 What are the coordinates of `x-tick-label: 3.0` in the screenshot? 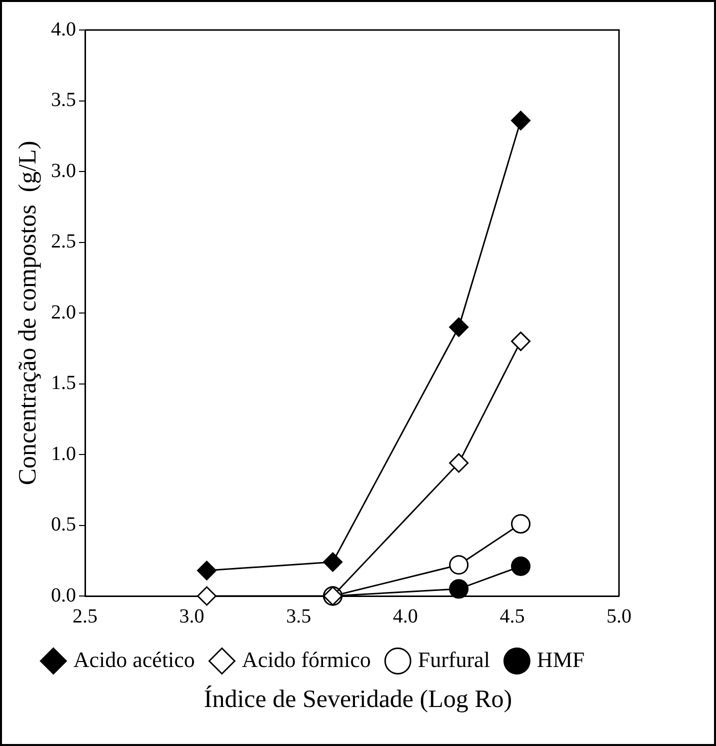 It's located at (191, 616).